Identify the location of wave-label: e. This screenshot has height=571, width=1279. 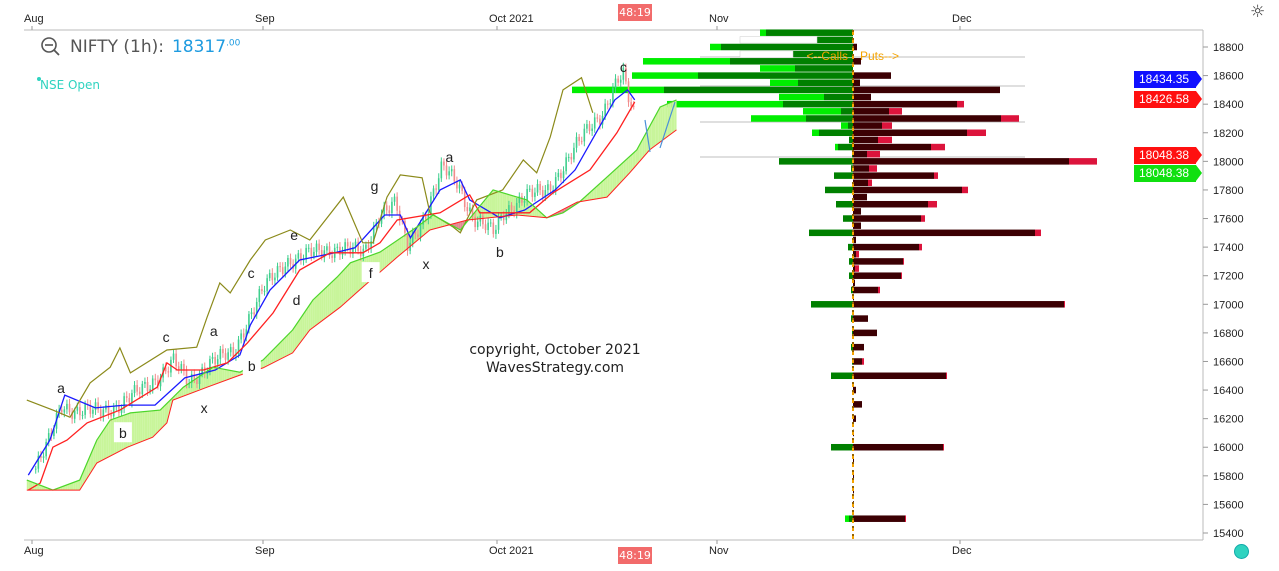
(294, 235).